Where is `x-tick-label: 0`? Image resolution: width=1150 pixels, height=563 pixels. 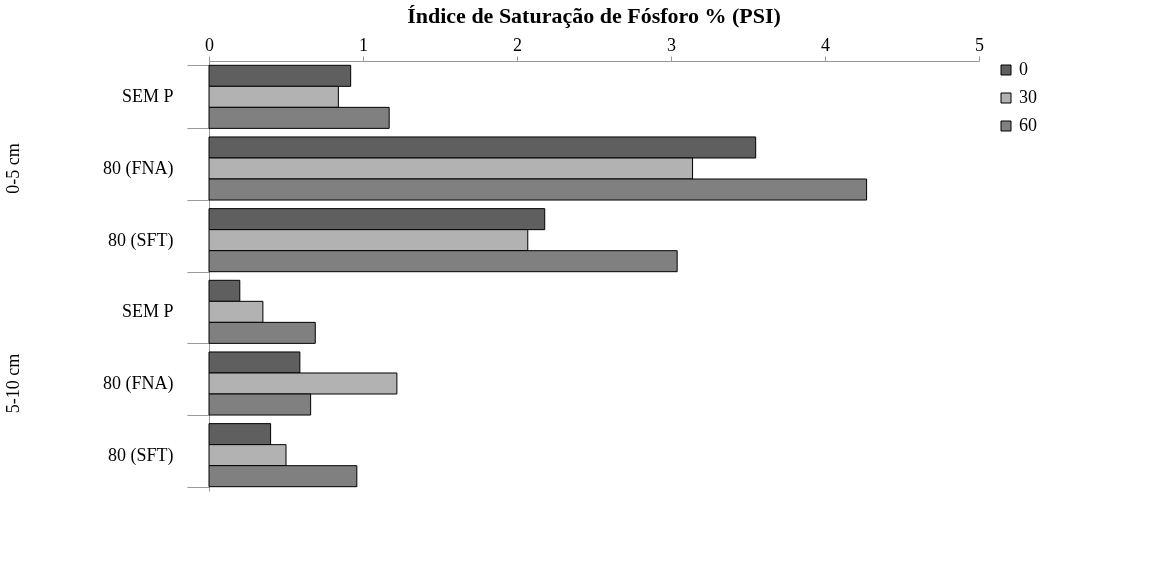
x-tick-label: 0 is located at coordinates (209, 44).